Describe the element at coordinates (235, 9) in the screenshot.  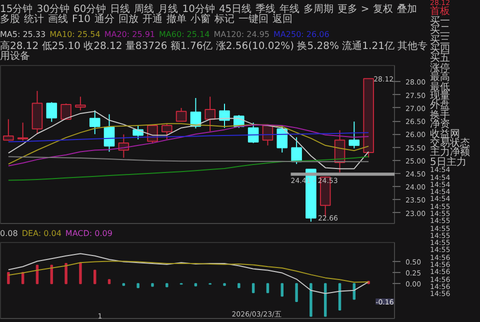
I see `text: 45日线` at that location.